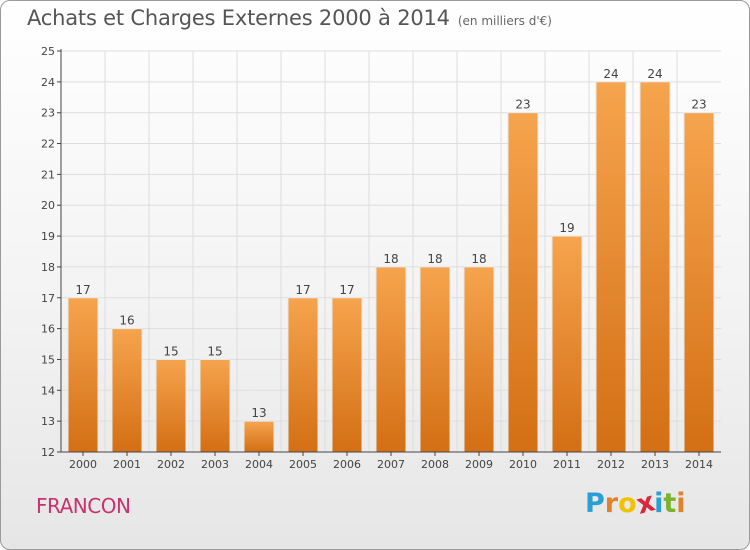 This screenshot has width=750, height=550. Describe the element at coordinates (48, 144) in the screenshot. I see `y-tick-label: 22` at that location.